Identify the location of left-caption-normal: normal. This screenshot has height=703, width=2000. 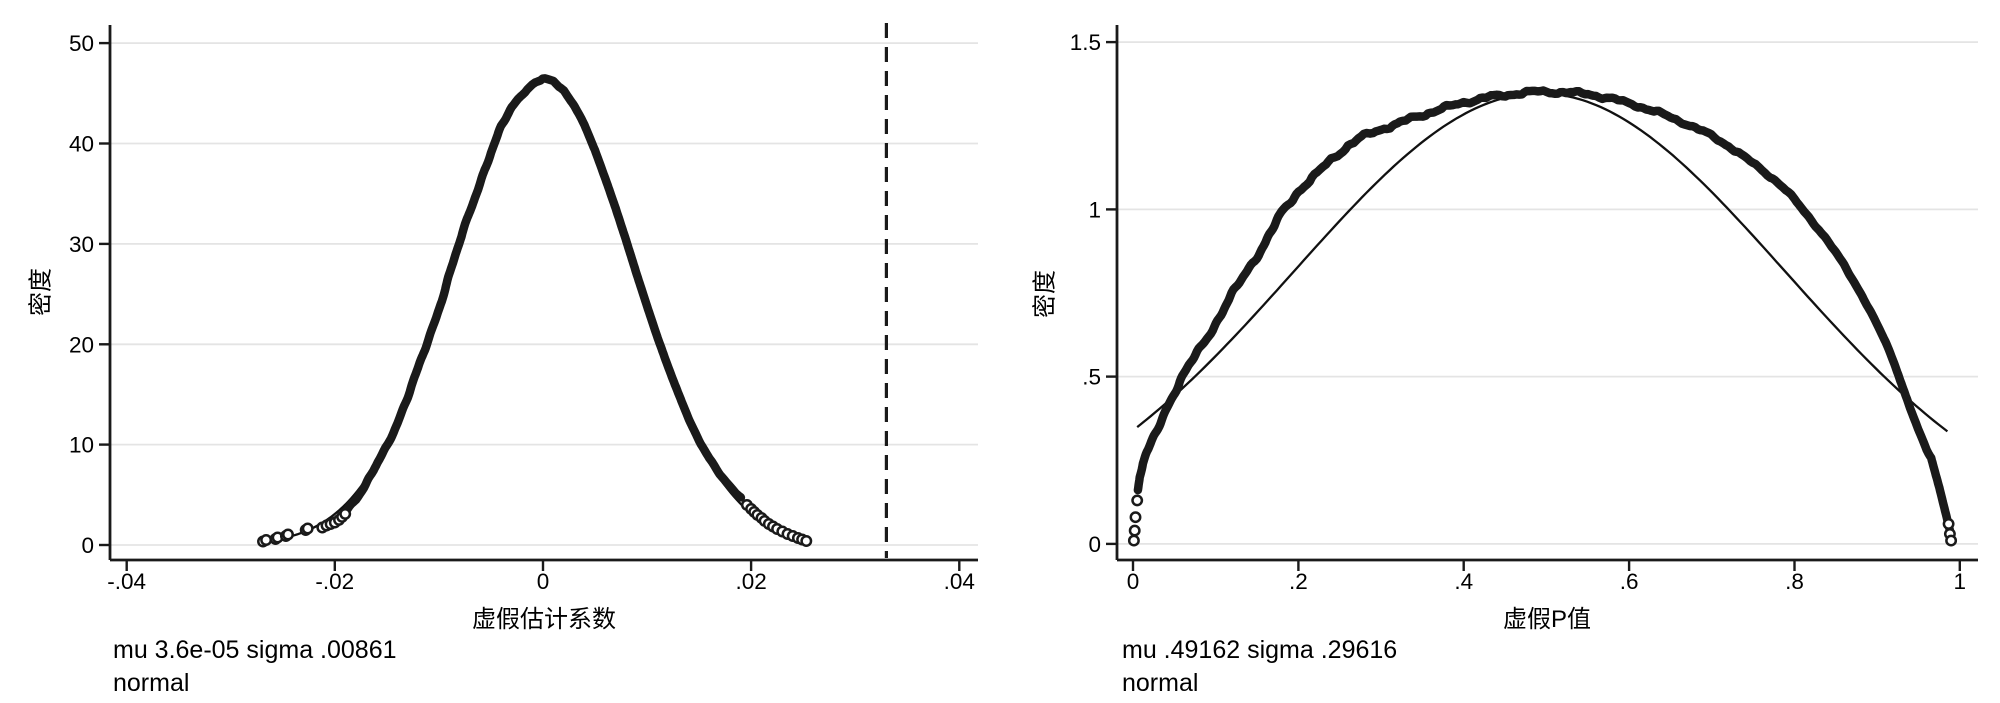
(151, 683).